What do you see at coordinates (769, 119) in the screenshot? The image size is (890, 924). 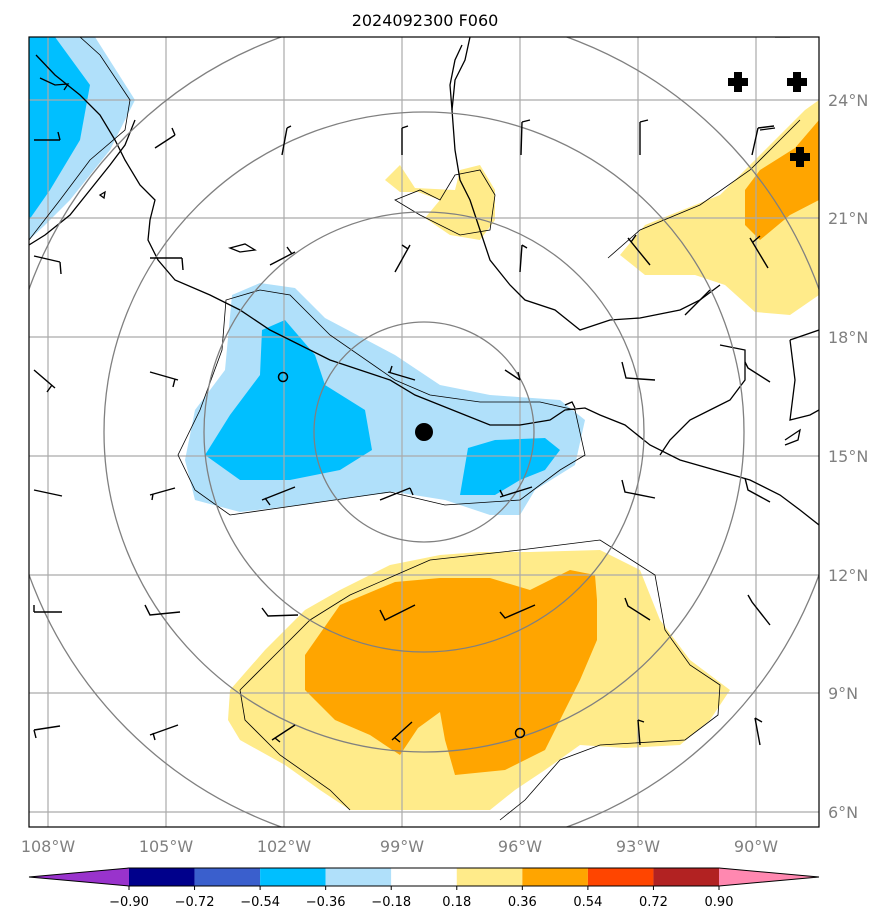 I see `cross-markers` at bounding box center [769, 119].